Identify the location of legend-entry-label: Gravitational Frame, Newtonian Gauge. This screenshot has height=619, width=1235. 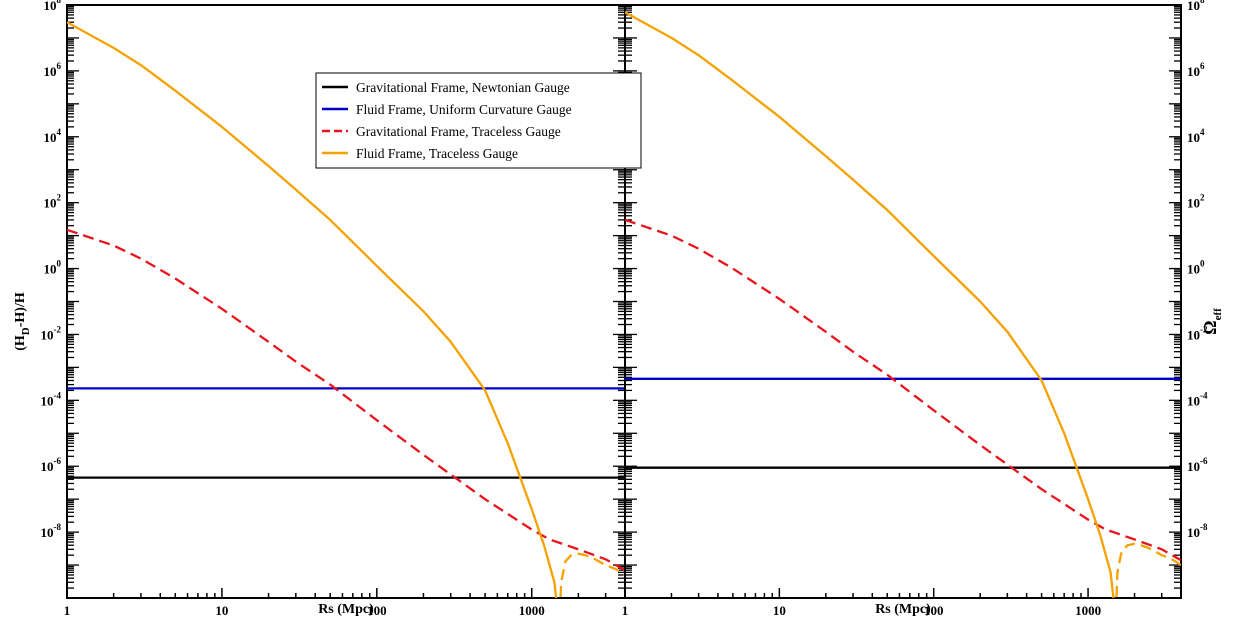
(463, 87).